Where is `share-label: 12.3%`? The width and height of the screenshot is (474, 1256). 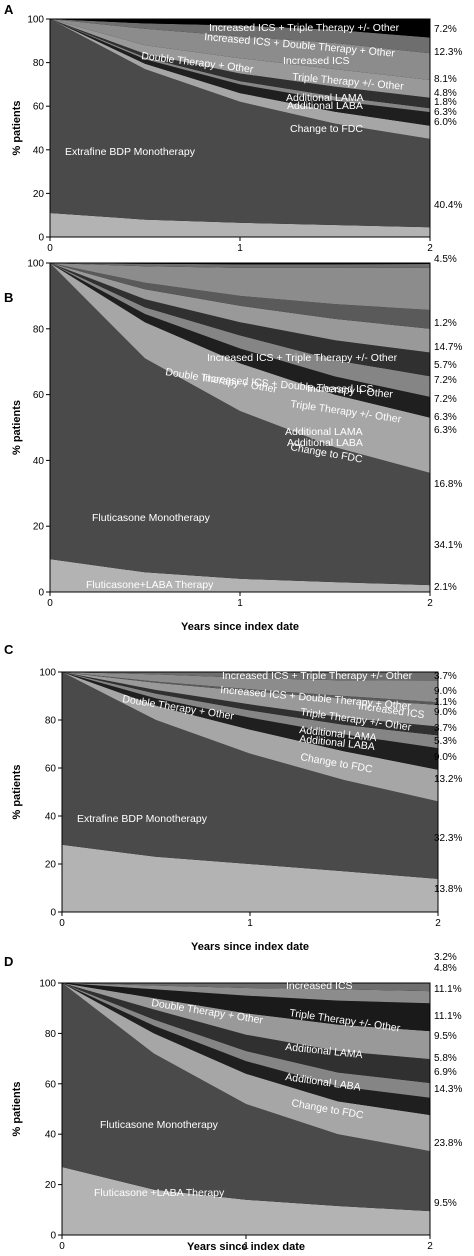 share-label: 12.3% is located at coordinates (448, 52).